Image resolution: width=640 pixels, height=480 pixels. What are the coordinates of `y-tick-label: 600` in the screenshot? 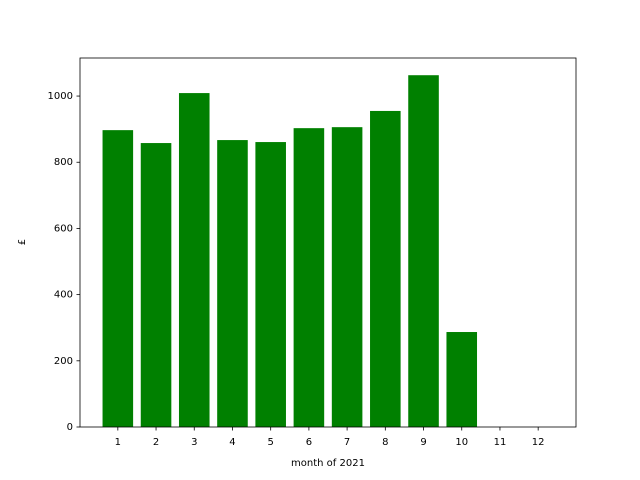 It's located at (63, 228).